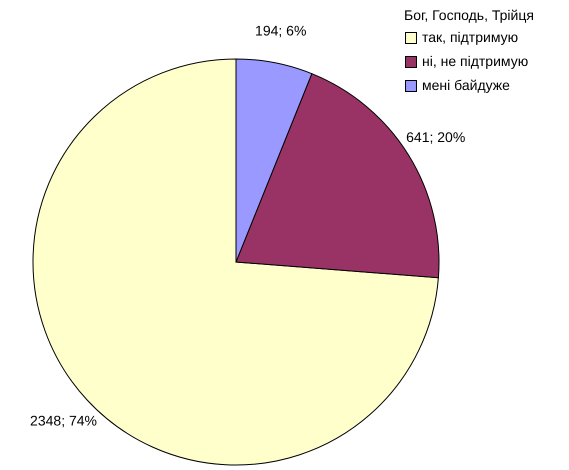  I want to click on data-label: 2348; 74%, so click(63, 420).